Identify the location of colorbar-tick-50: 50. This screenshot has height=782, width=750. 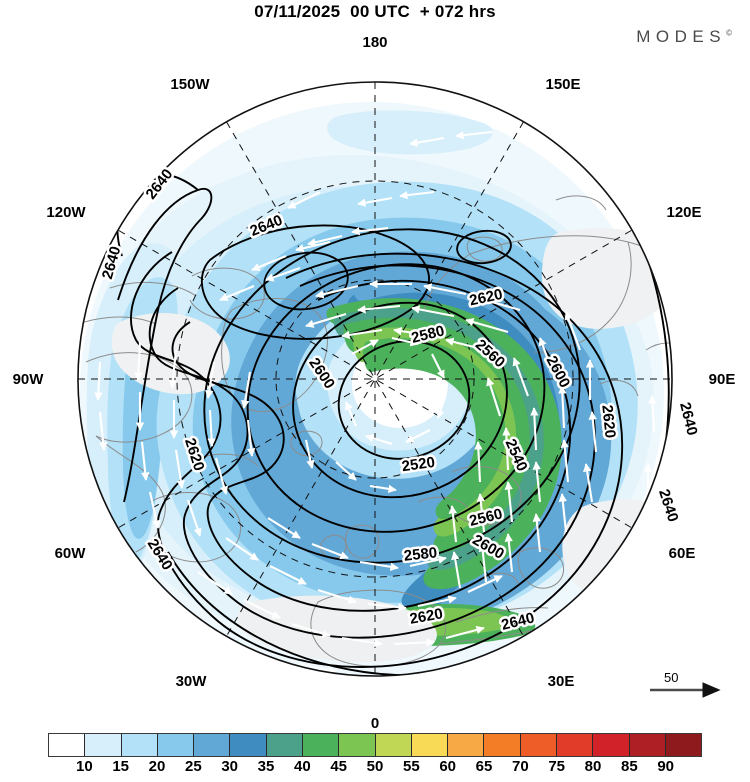
(375, 766).